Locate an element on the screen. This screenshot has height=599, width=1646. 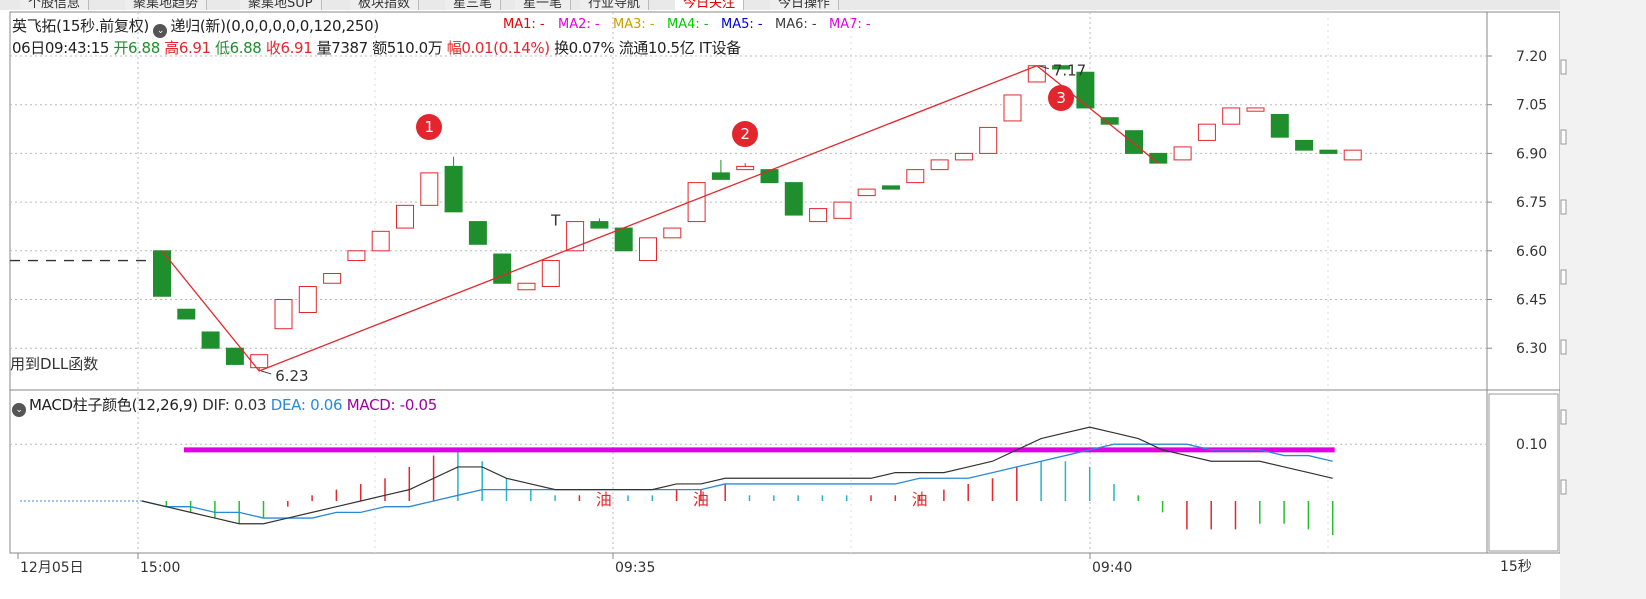
chart-title-row: 英飞拓(15秒.前复权) ⌄ 递归(新)(0,0,0,0,0,0,120,250) is located at coordinates (195, 26).